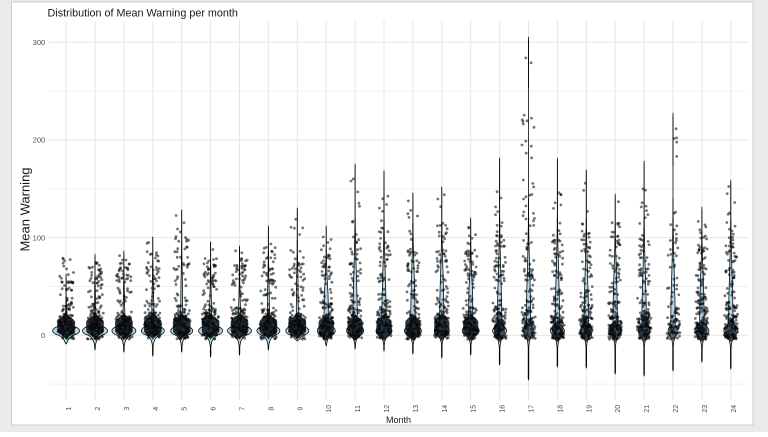 The image size is (768, 437). Describe the element at coordinates (503, 409) in the screenshot. I see `svg-text: 16` at that location.